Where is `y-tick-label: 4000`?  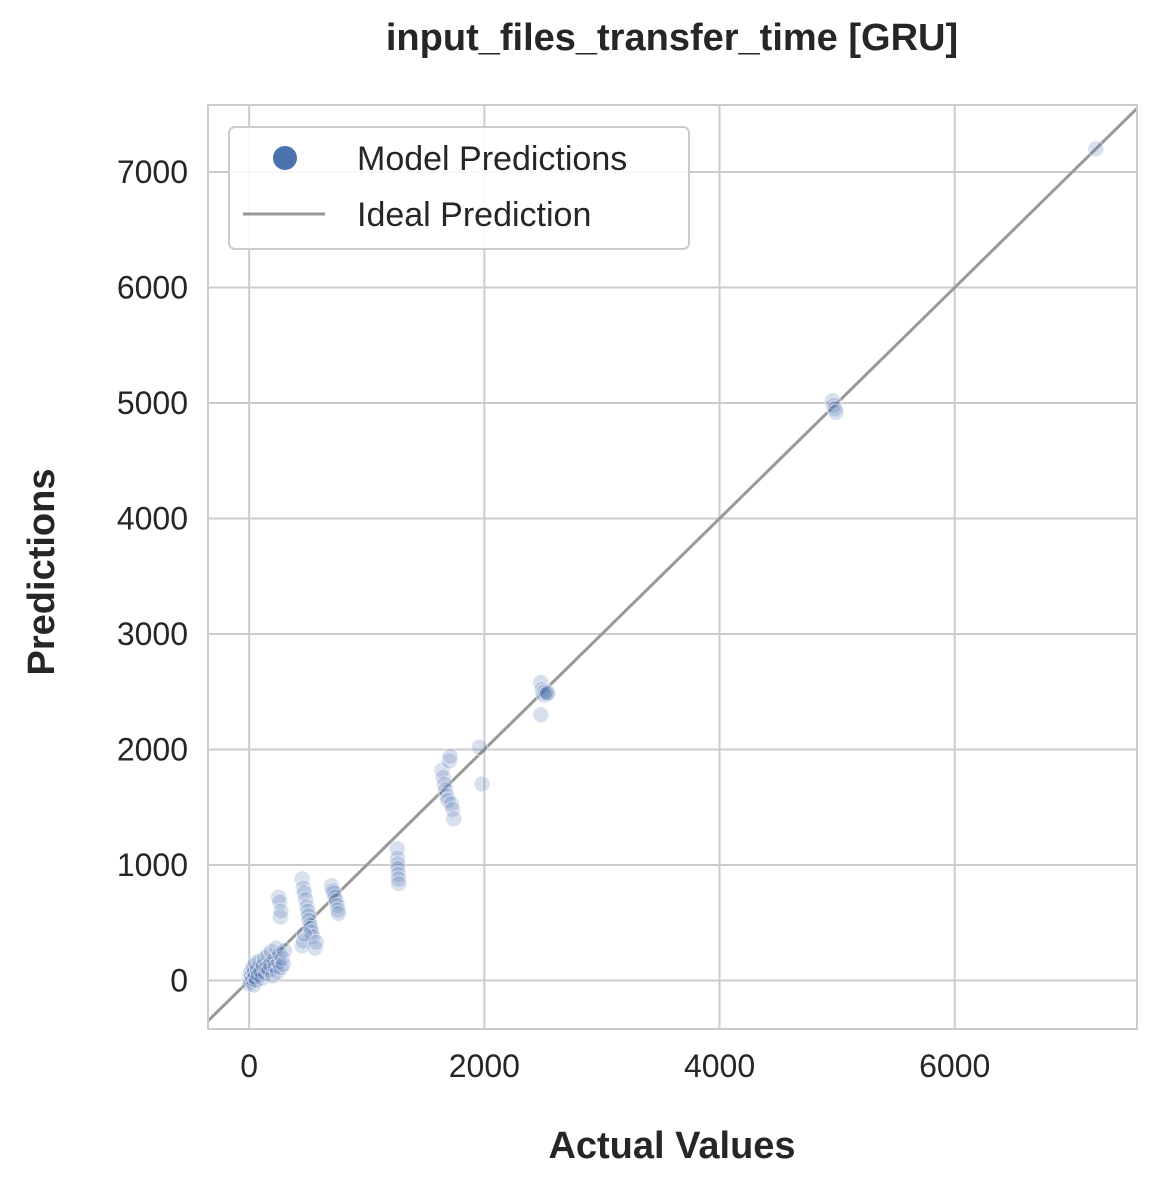 y-tick-label: 4000 is located at coordinates (152, 518).